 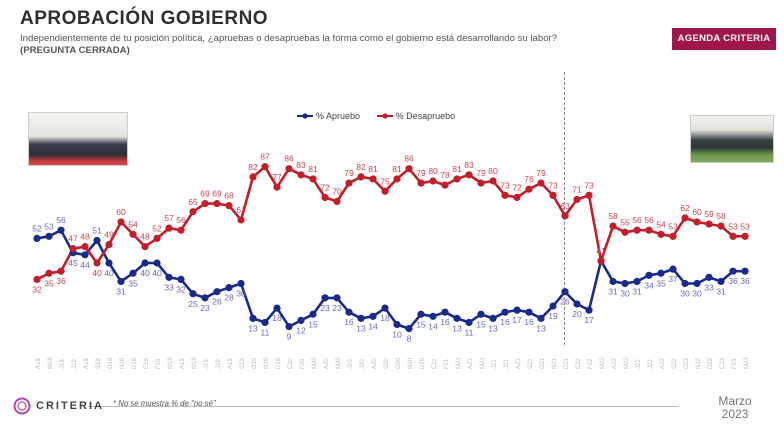 I want to click on disapprove-data-label: 32, so click(x=37, y=289).